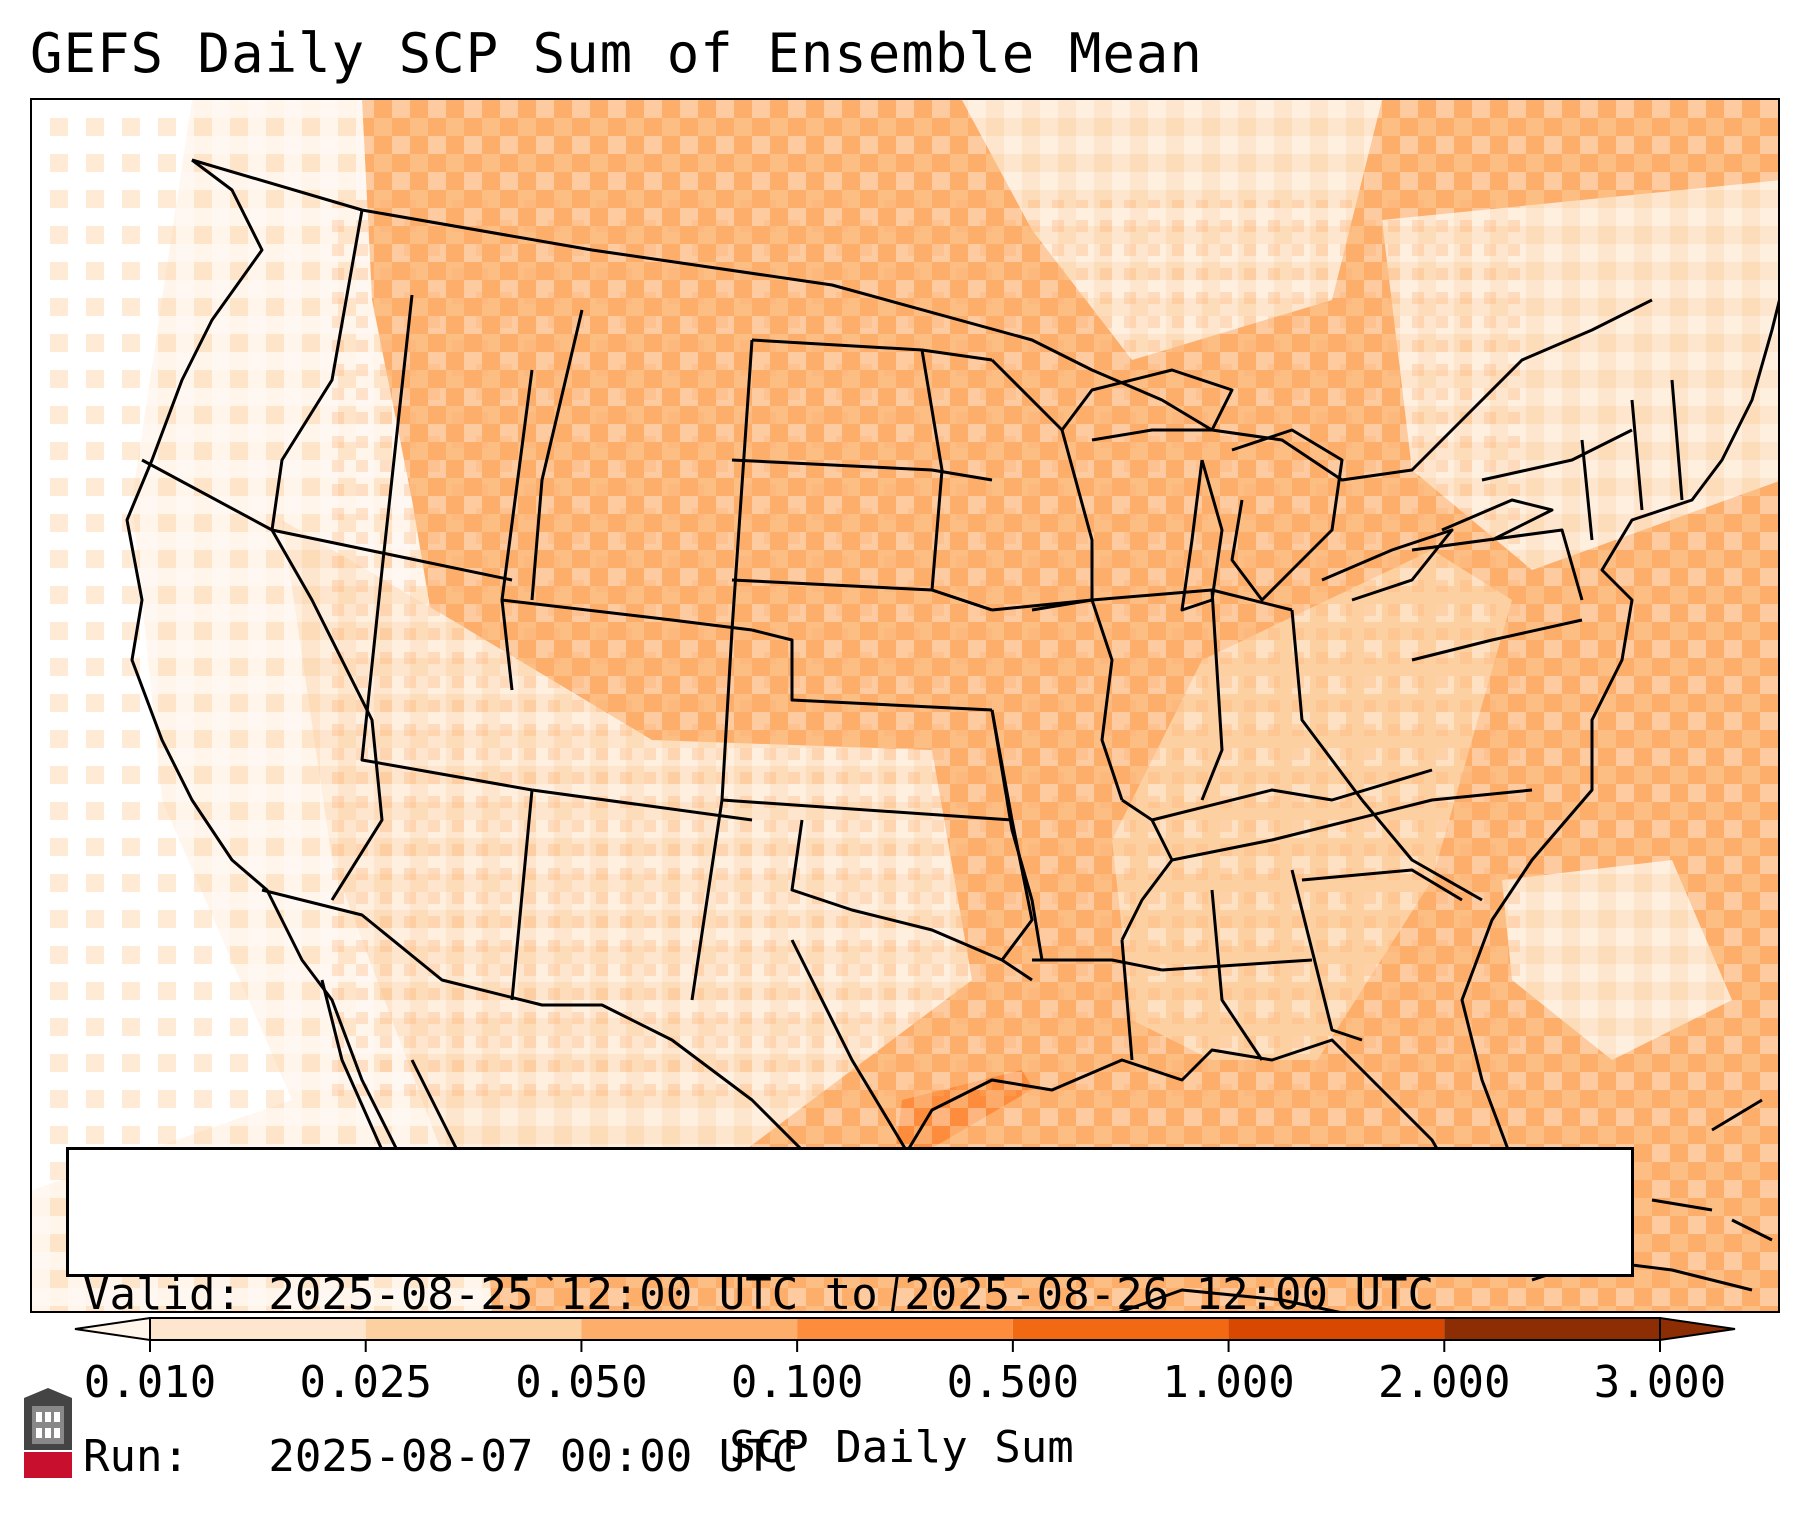 This screenshot has width=1803, height=1538. Describe the element at coordinates (1697, 1329) in the screenshot. I see `colorbar-extend-high` at that location.